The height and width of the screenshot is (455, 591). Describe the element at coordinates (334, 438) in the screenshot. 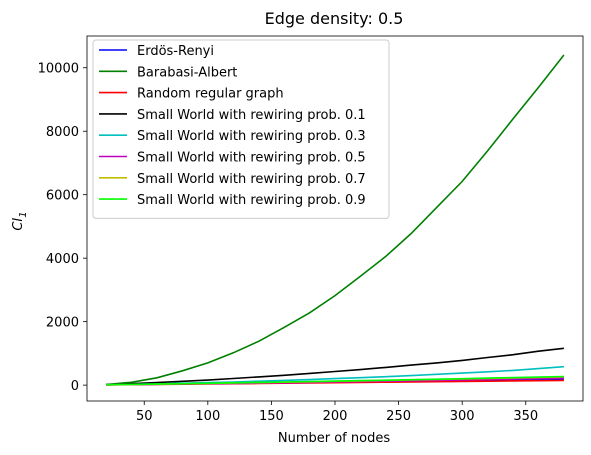

I see `x-axis-label: Number of nodes` at that location.